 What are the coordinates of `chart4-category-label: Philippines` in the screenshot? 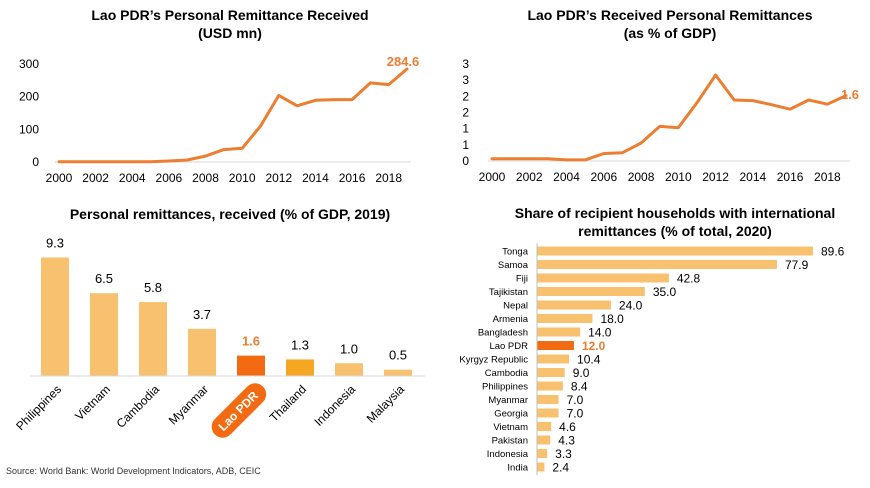 It's located at (505, 387).